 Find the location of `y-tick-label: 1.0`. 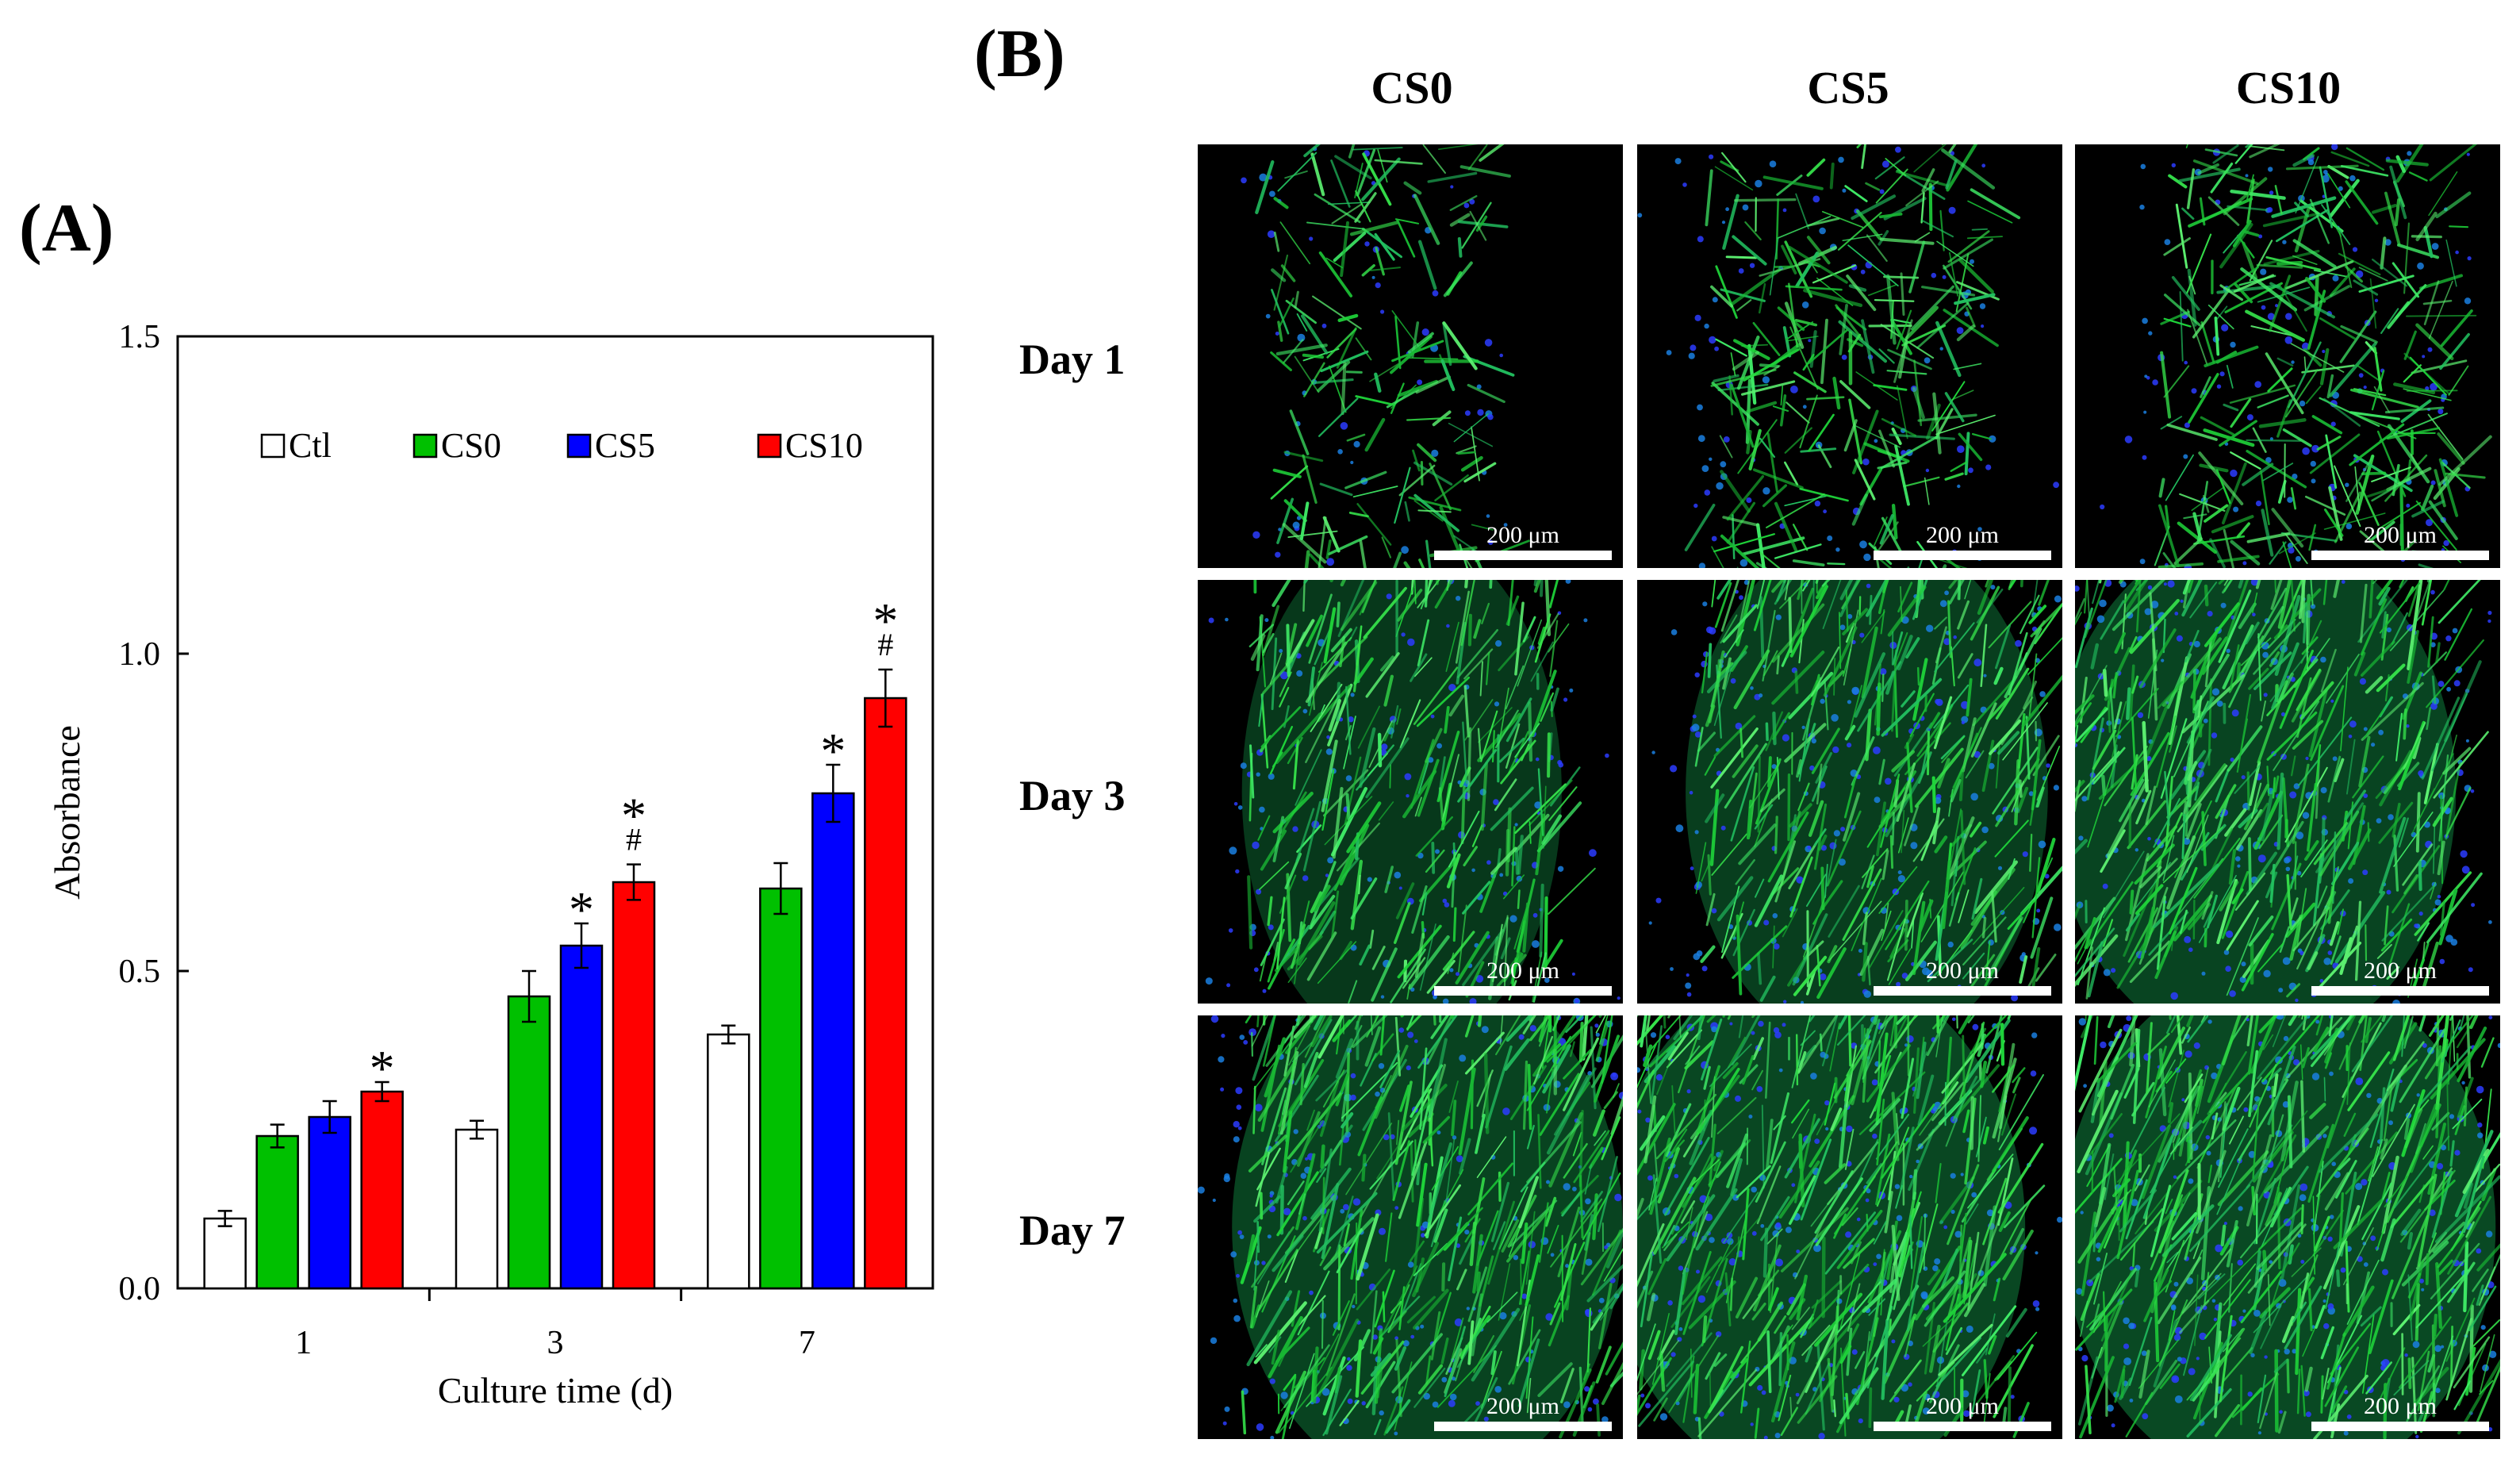

y-tick-label: 1.0 is located at coordinates (140, 654).